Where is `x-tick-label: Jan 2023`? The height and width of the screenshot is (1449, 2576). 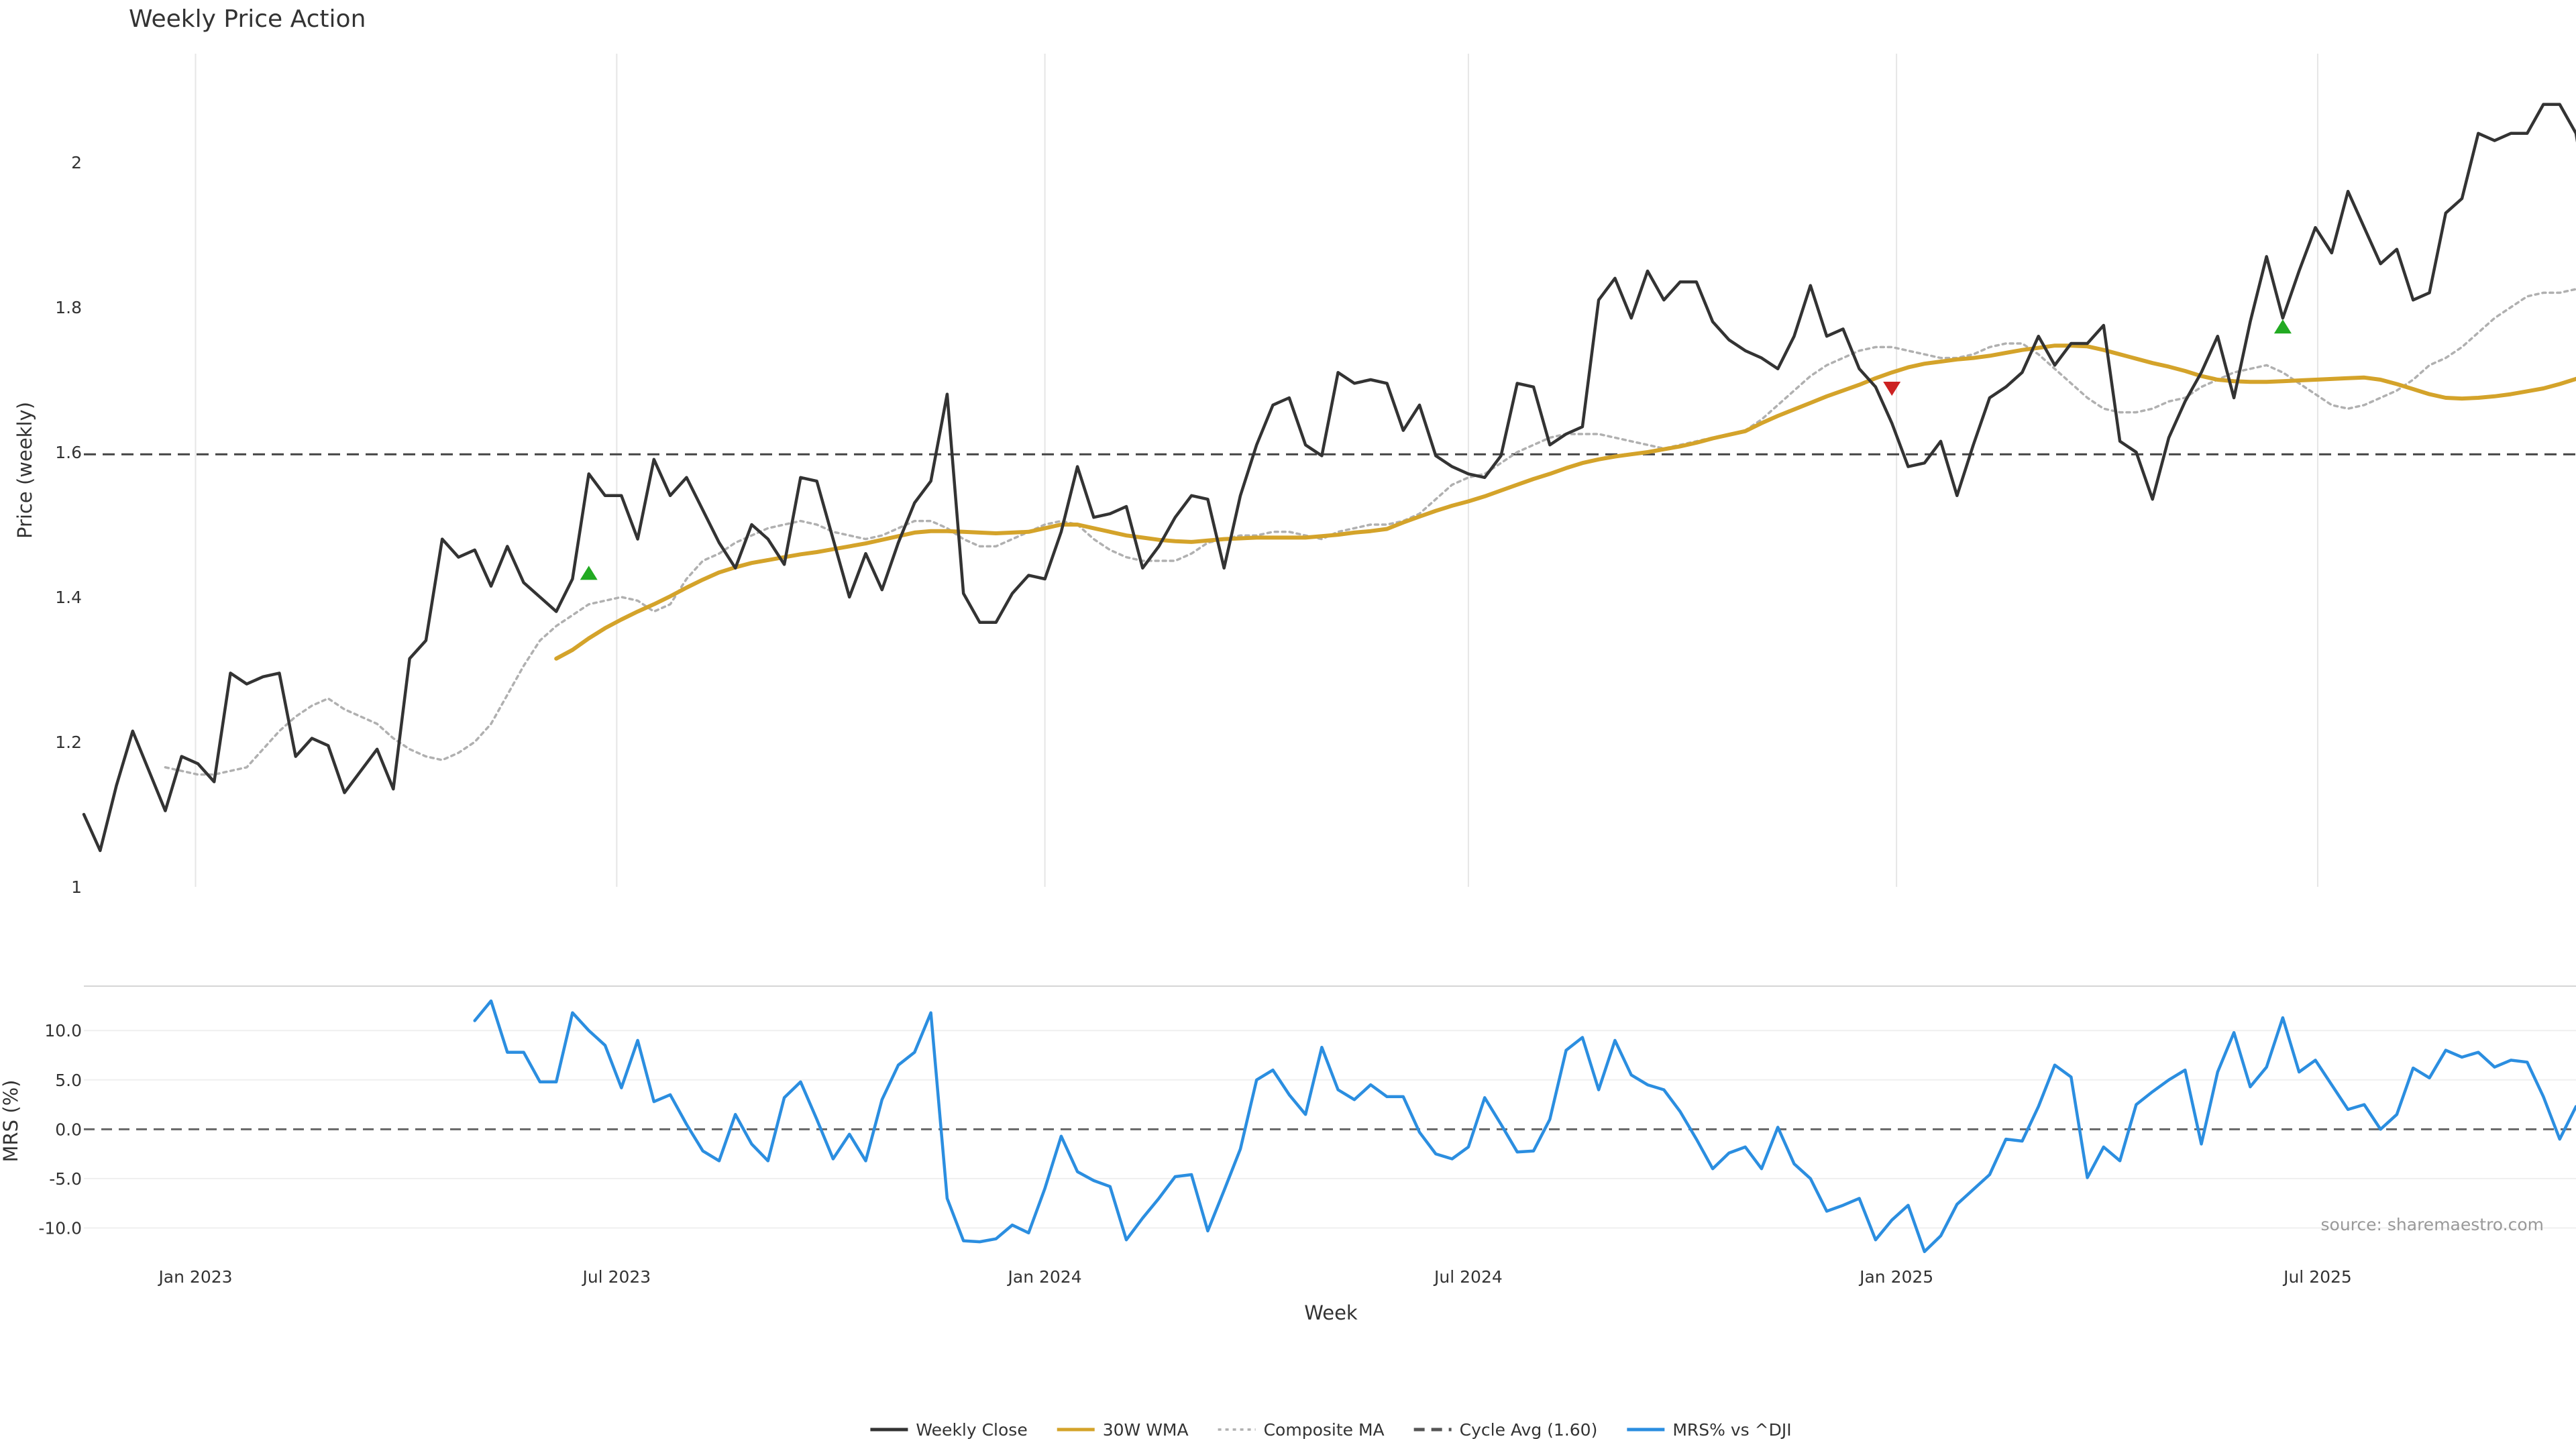 x-tick-label: Jan 2023 is located at coordinates (194, 1277).